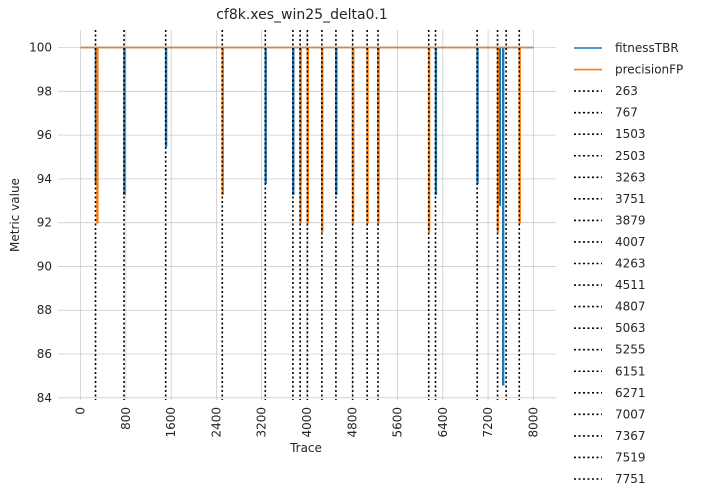 The image size is (703, 491). Describe the element at coordinates (533, 422) in the screenshot. I see `x-tick-label: 8000` at that location.